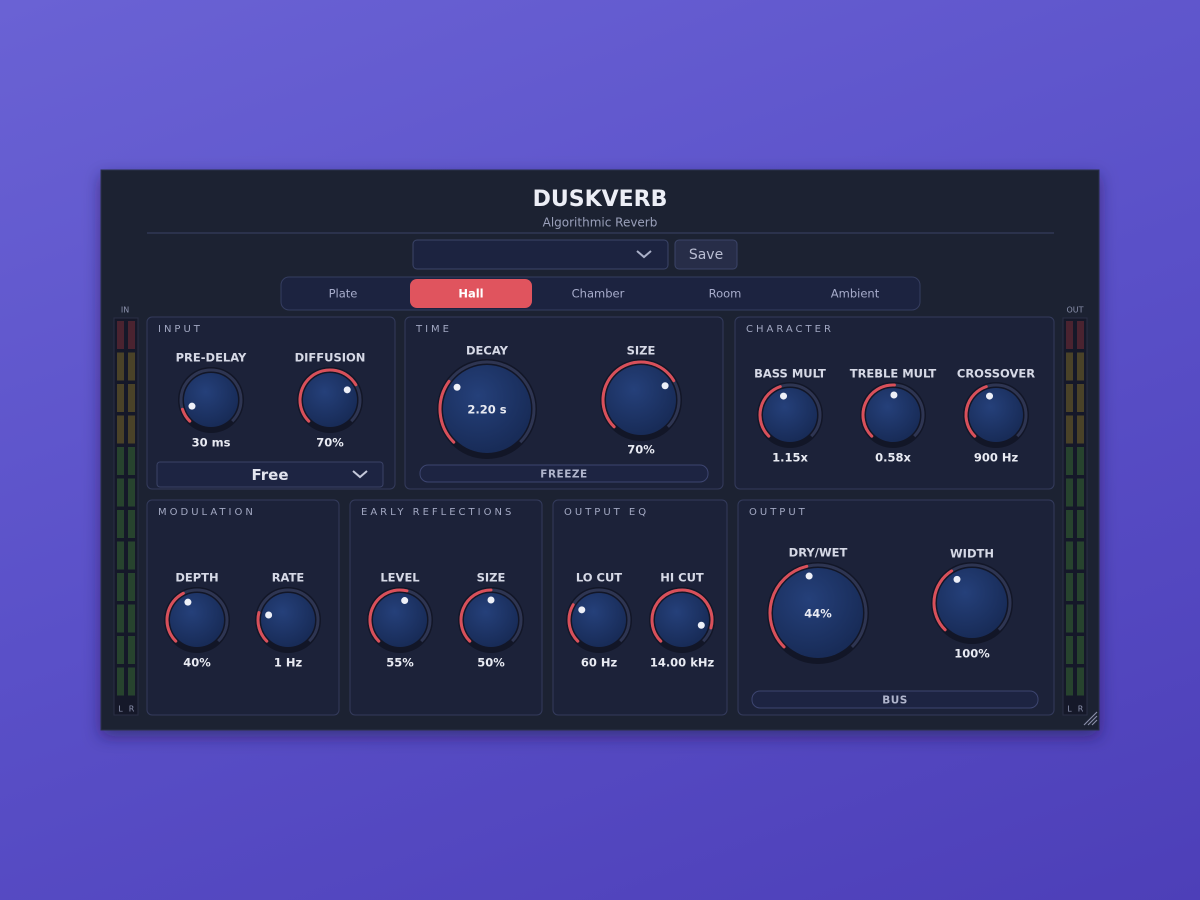  I want to click on knob-label: BASS MULT, so click(790, 374).